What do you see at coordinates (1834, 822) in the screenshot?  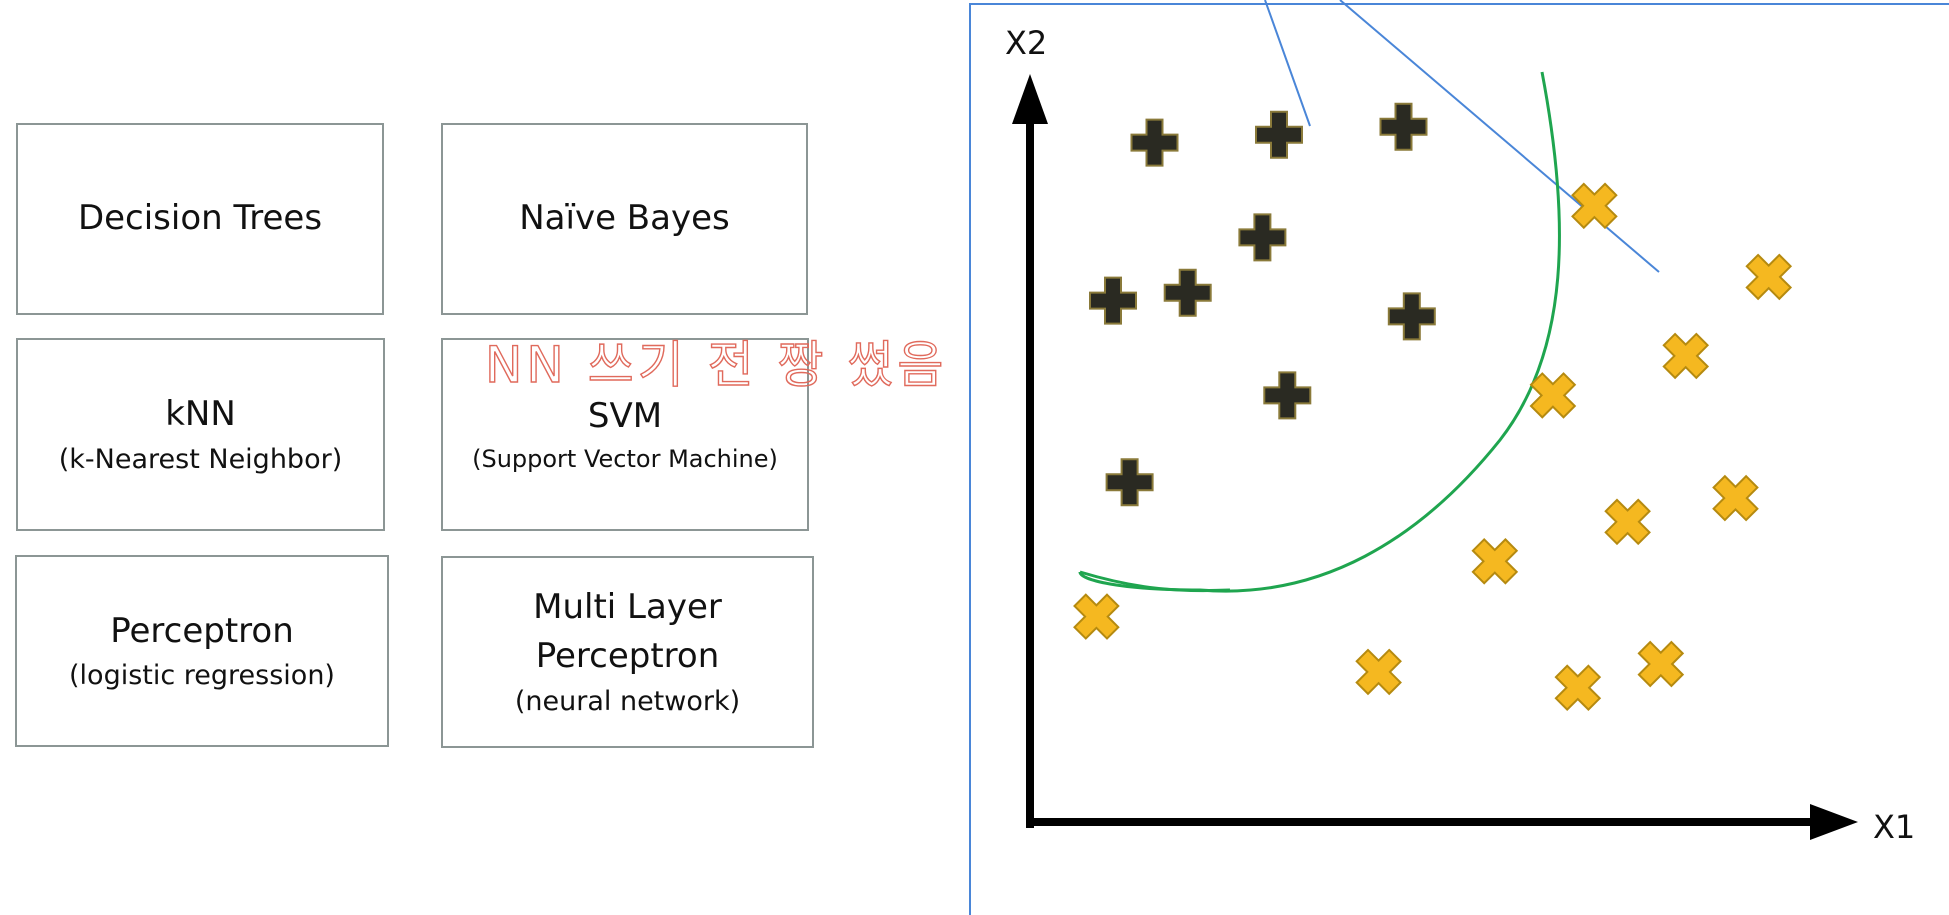 I see `x-axis-arrow` at bounding box center [1834, 822].